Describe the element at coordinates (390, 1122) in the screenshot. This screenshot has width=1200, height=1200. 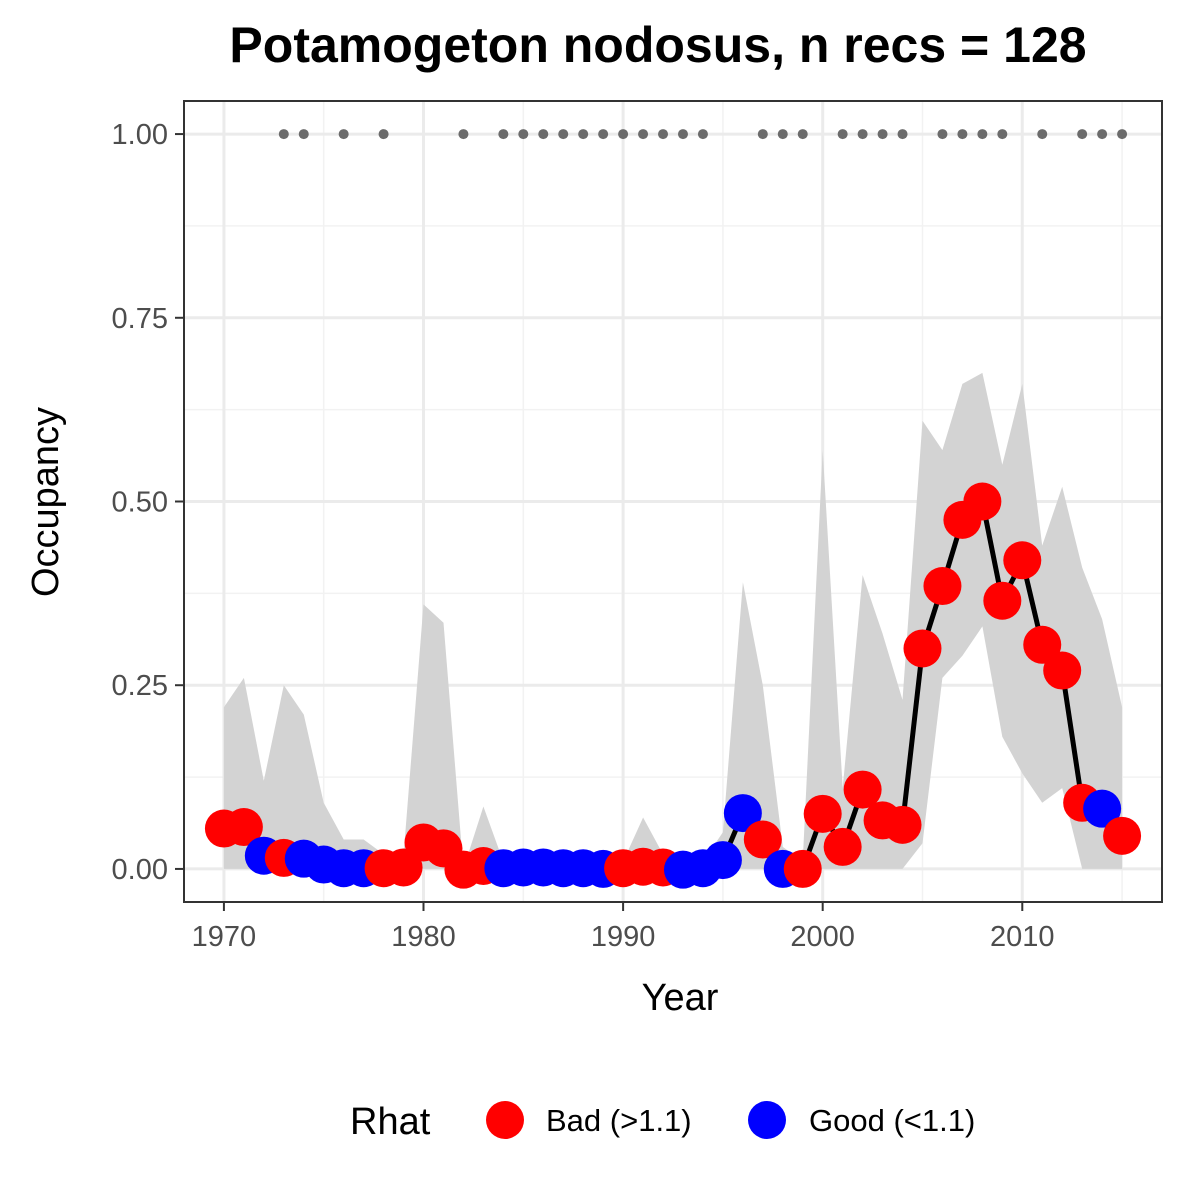
I see `legend-title: Rhat` at that location.